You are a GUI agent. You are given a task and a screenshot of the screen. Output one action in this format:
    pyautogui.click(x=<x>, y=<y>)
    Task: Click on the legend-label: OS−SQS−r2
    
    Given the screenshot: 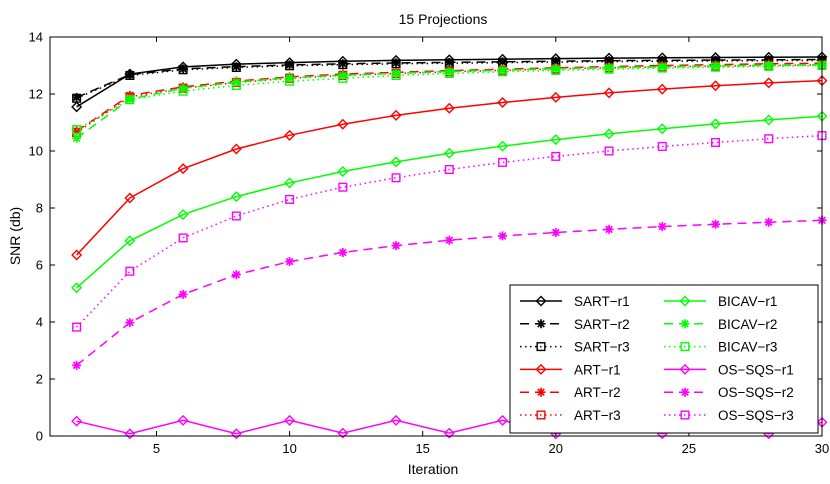 What is the action you would take?
    pyautogui.click(x=756, y=392)
    